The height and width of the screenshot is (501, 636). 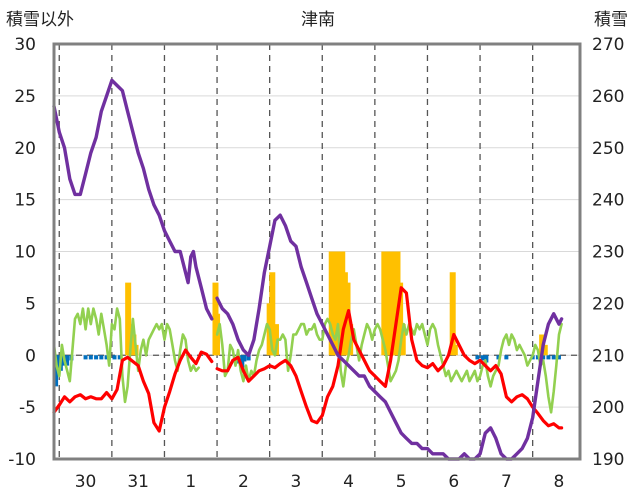 What do you see at coordinates (296, 482) in the screenshot?
I see `x-tick-label: 3` at bounding box center [296, 482].